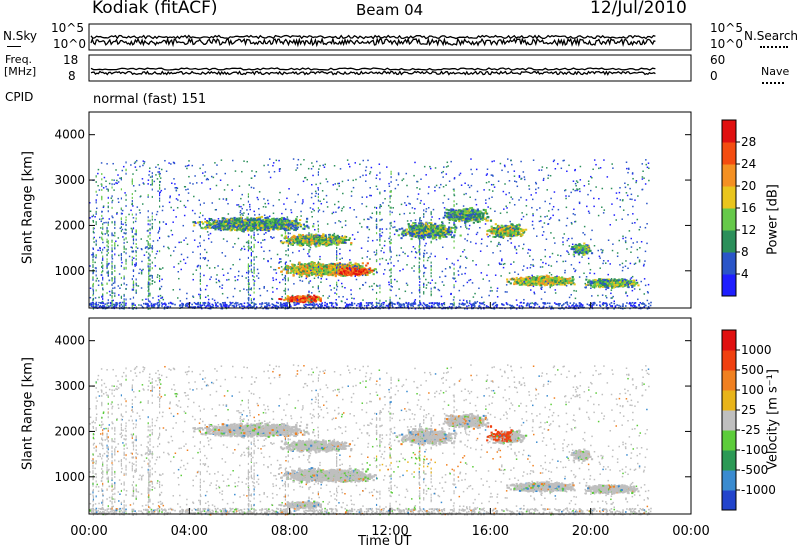 This screenshot has height=554, width=800. What do you see at coordinates (373, 69) in the screenshot?
I see `nave-line` at bounding box center [373, 69].